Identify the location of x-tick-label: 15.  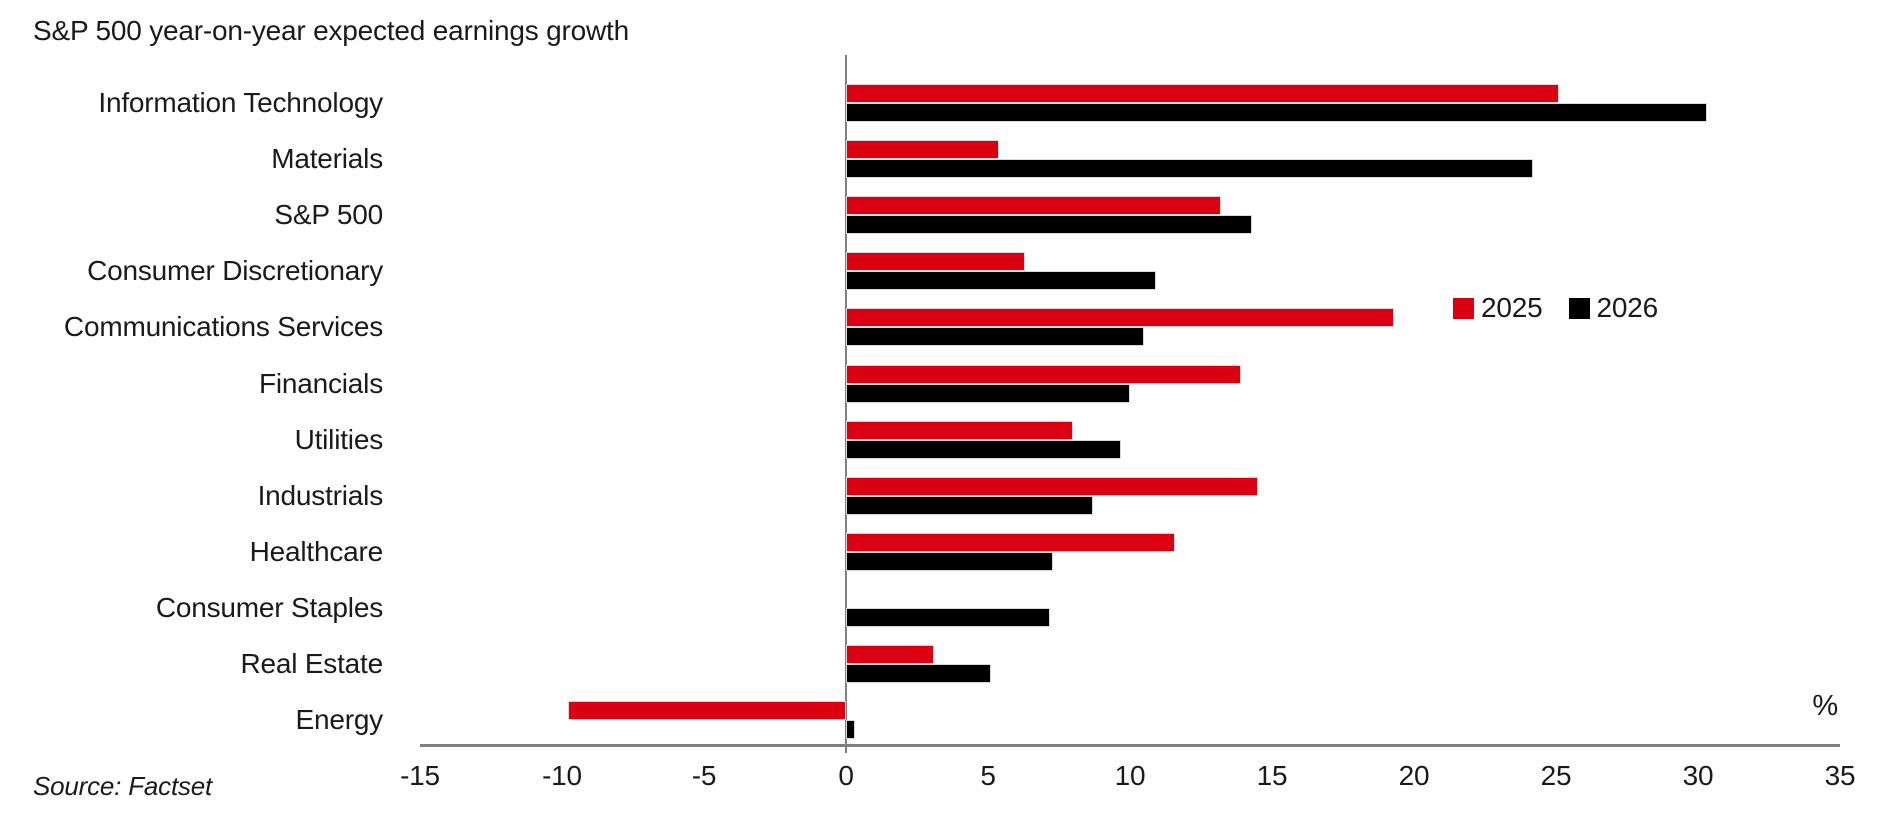
(1272, 775).